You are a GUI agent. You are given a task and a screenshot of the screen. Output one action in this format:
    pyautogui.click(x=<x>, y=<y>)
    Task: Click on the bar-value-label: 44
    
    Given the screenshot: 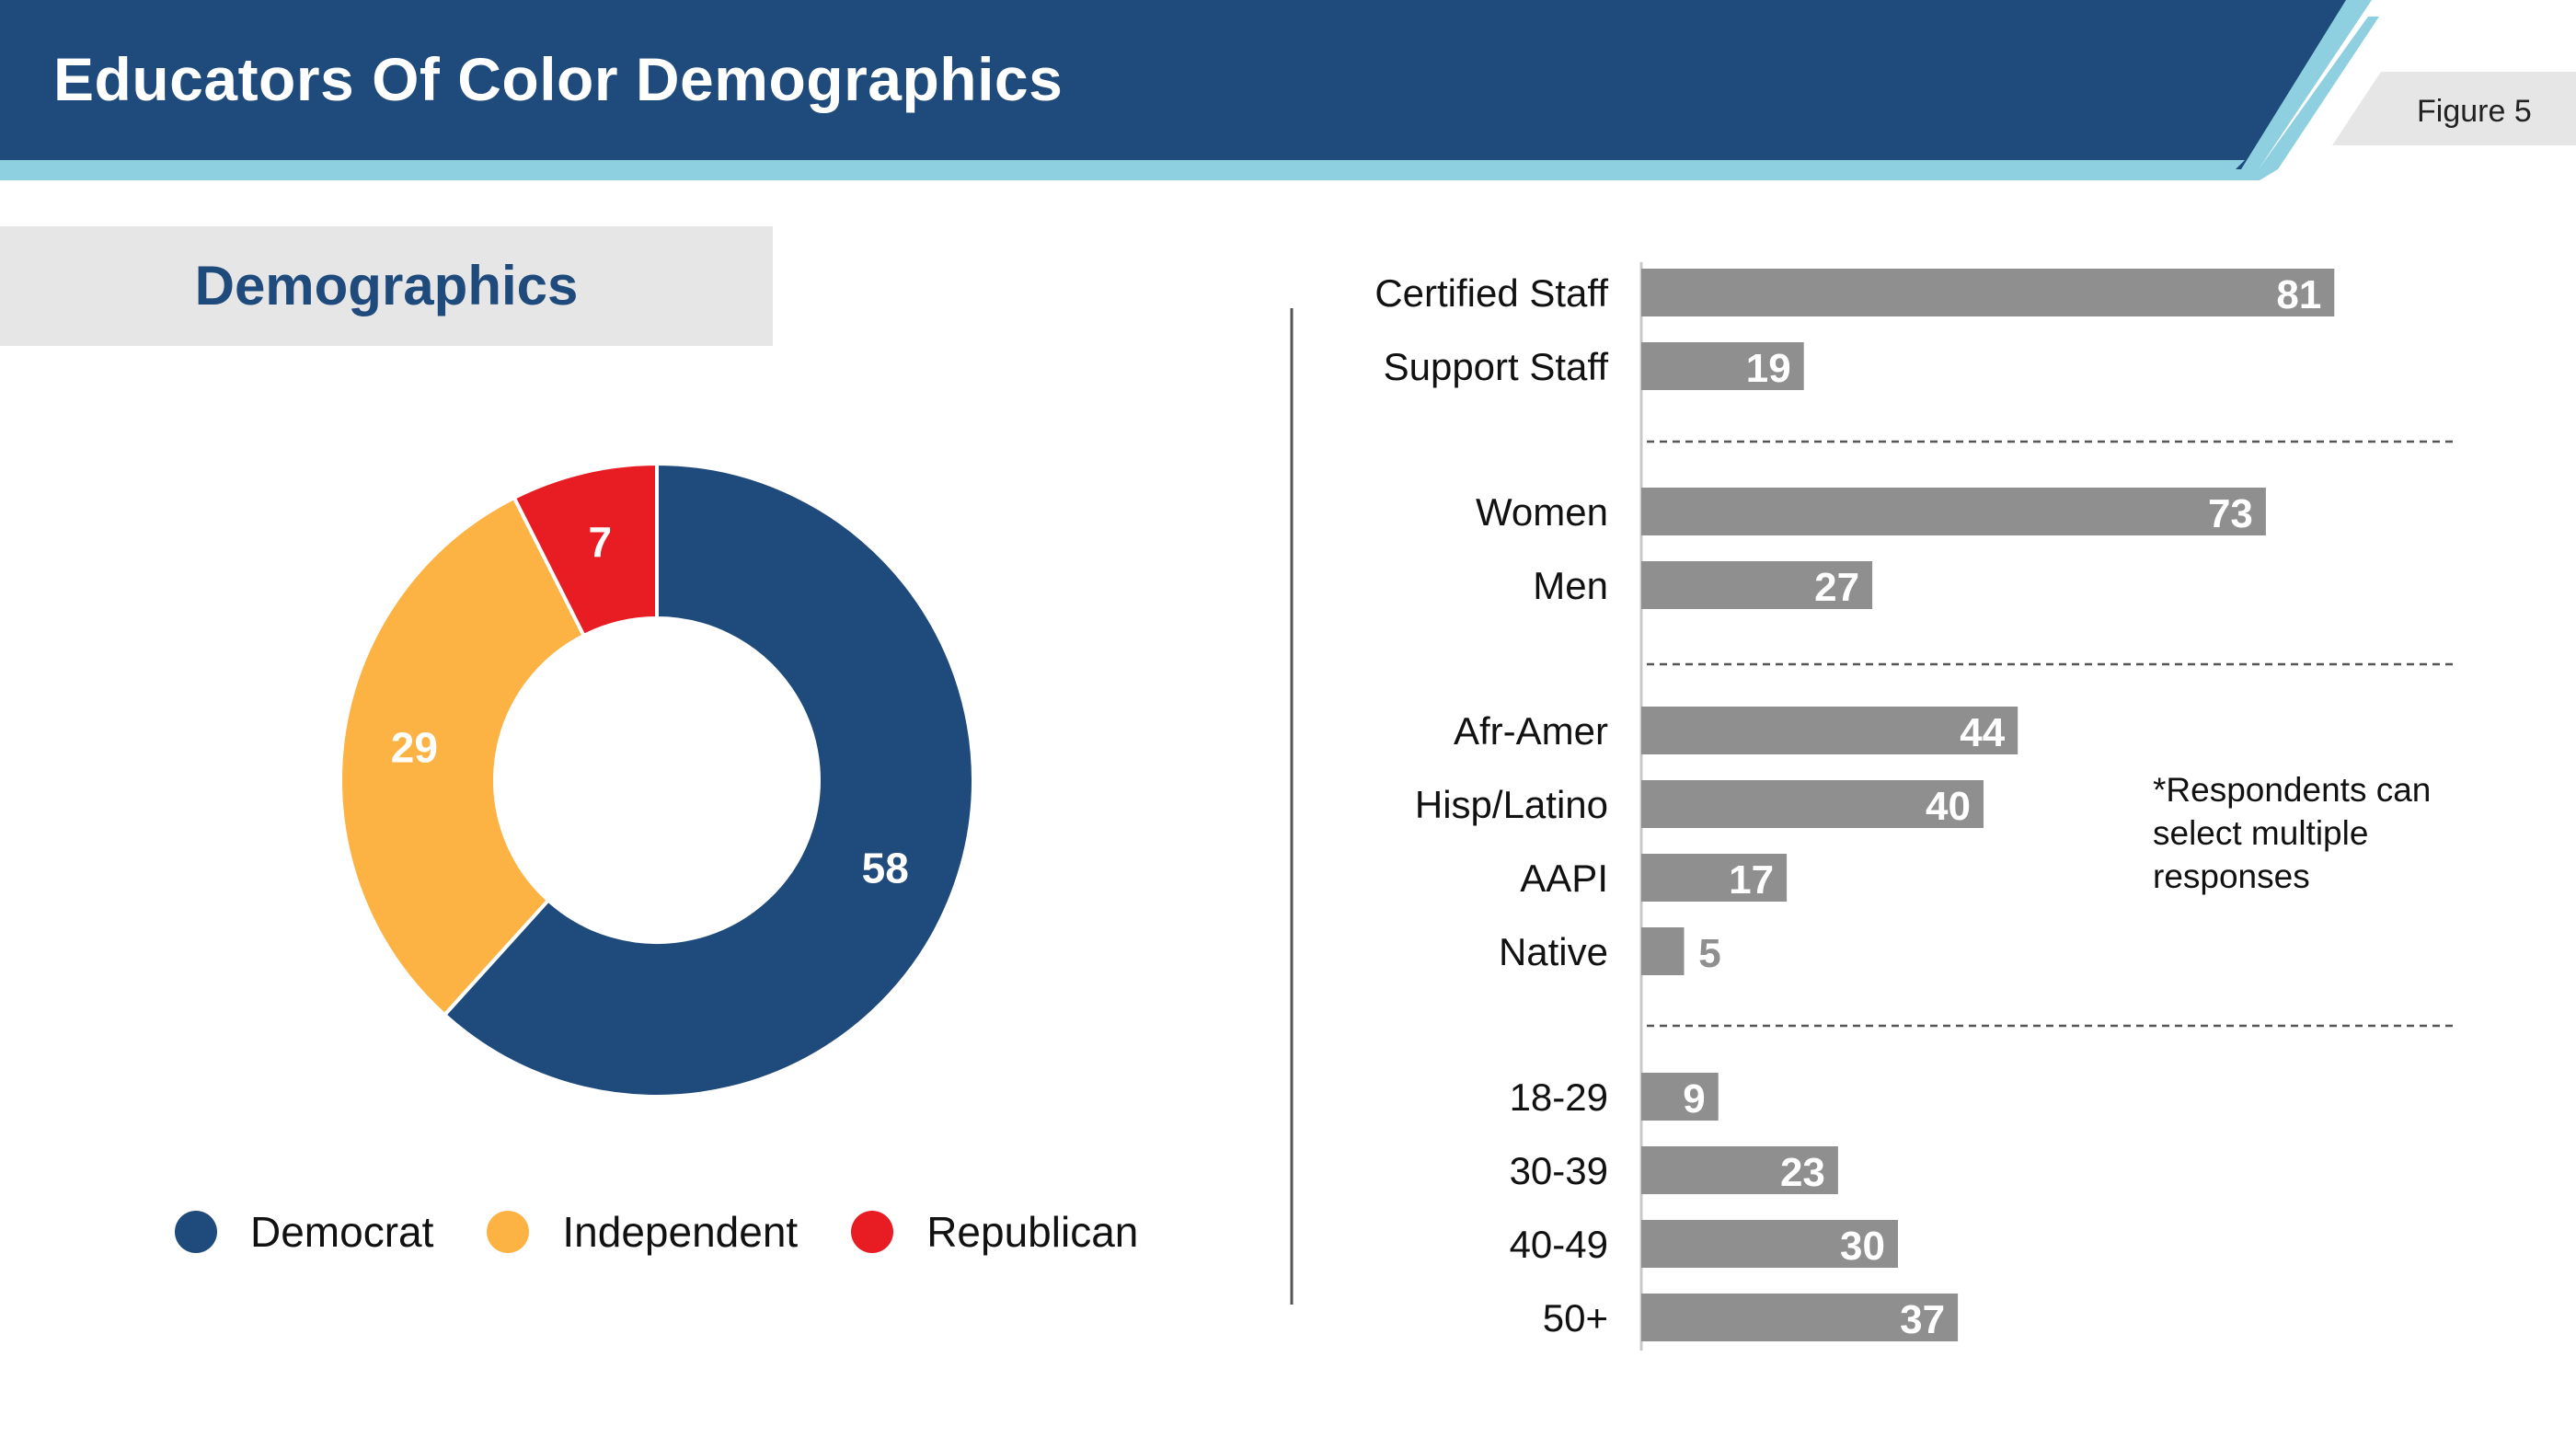 What is the action you would take?
    pyautogui.click(x=1982, y=732)
    